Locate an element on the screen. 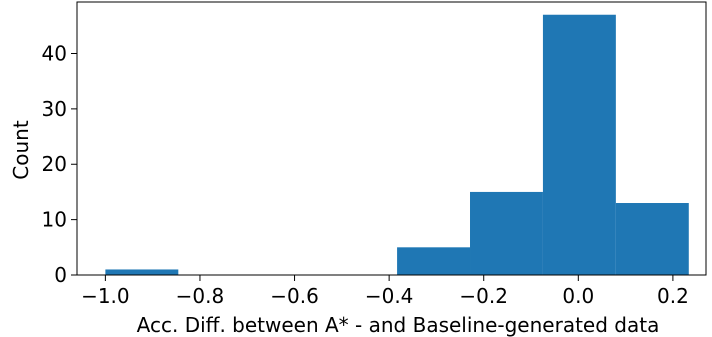  x-tick-label: 0.2 is located at coordinates (673, 296).